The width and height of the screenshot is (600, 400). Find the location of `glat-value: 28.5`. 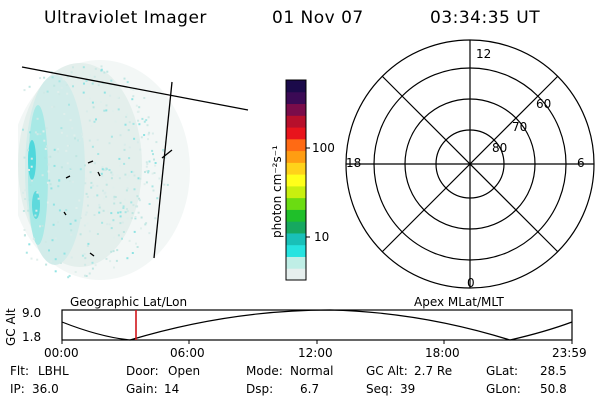

glat-value: 28.5 is located at coordinates (553, 371).